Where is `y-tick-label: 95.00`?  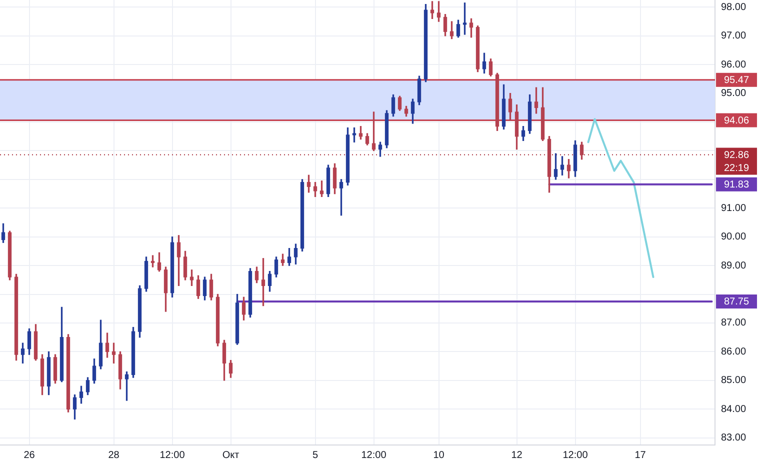
y-tick-label: 95.00 is located at coordinates (733, 94).